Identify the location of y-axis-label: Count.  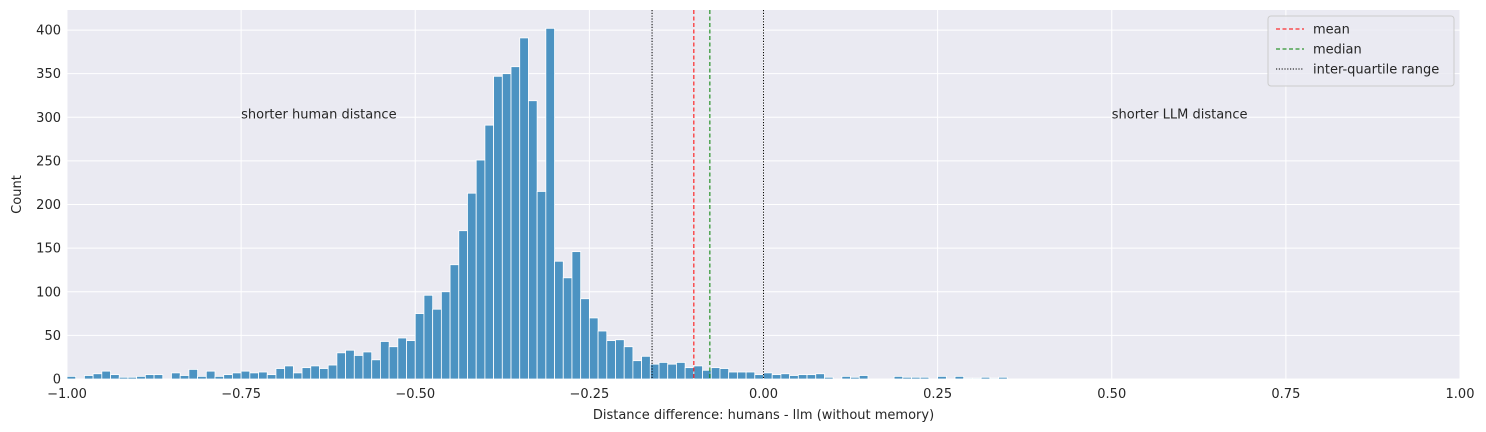
(17, 194).